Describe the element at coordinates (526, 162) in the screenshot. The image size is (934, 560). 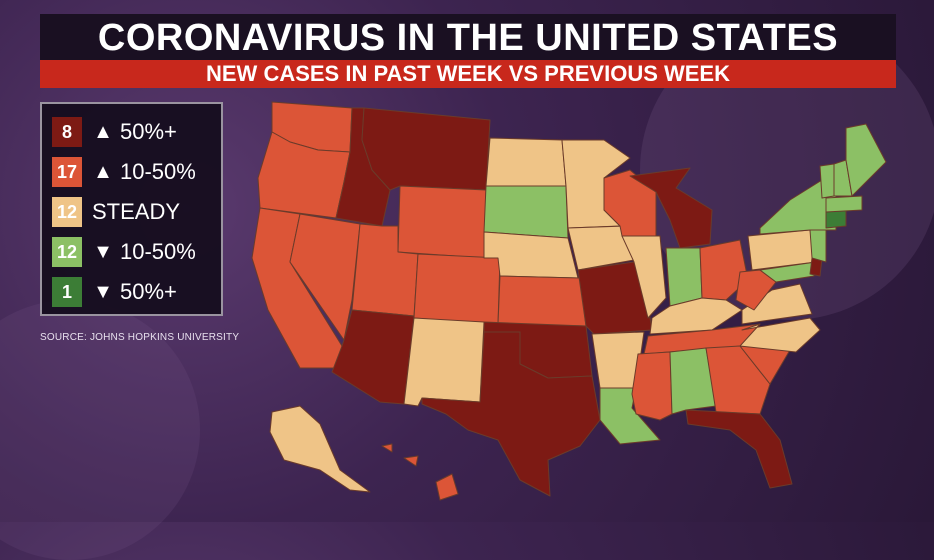
I see `state-north-dakota` at that location.